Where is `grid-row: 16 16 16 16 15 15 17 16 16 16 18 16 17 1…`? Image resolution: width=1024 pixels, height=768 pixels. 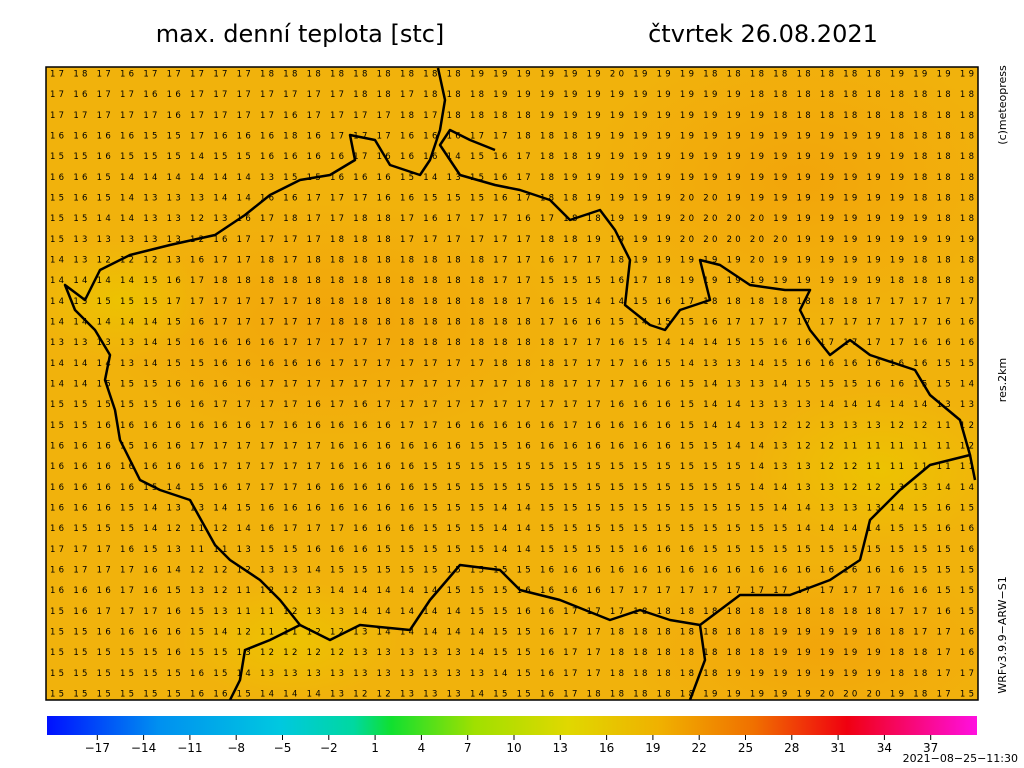
grid-row: 16 16 16 16 15 15 17 16 16 16 18 16 17 1… is located at coordinates (512, 137).